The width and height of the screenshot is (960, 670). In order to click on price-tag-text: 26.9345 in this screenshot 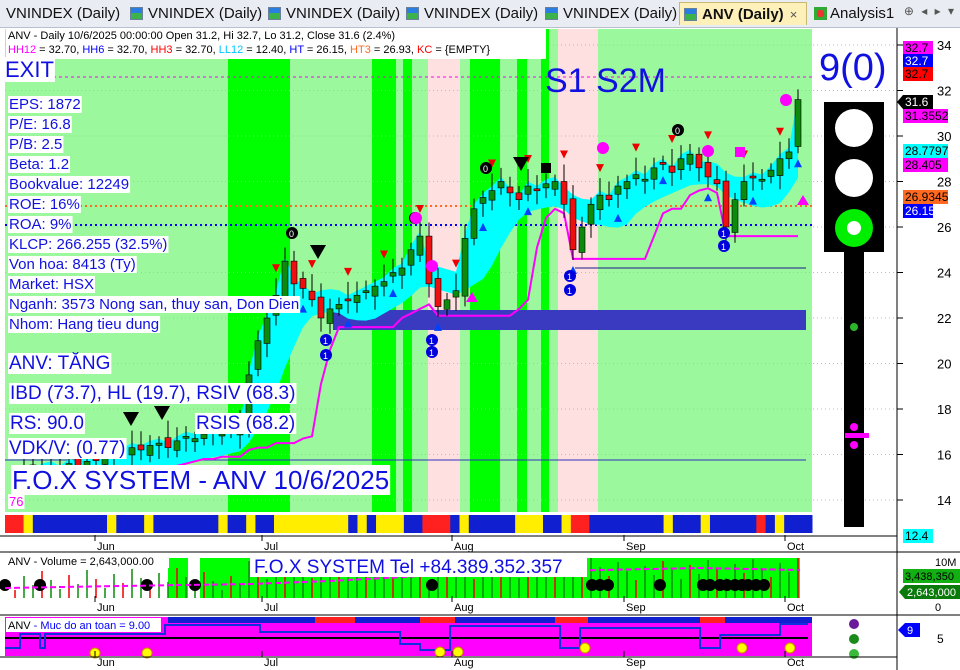, I will do `click(927, 197)`.